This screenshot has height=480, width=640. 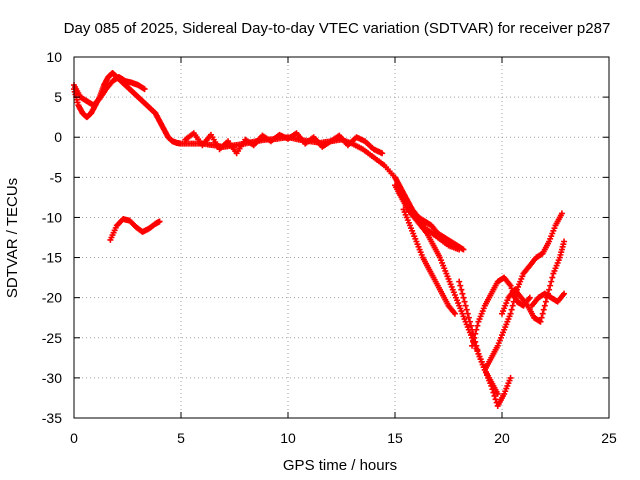 What do you see at coordinates (52, 418) in the screenshot?
I see `y-tick-label: -35` at bounding box center [52, 418].